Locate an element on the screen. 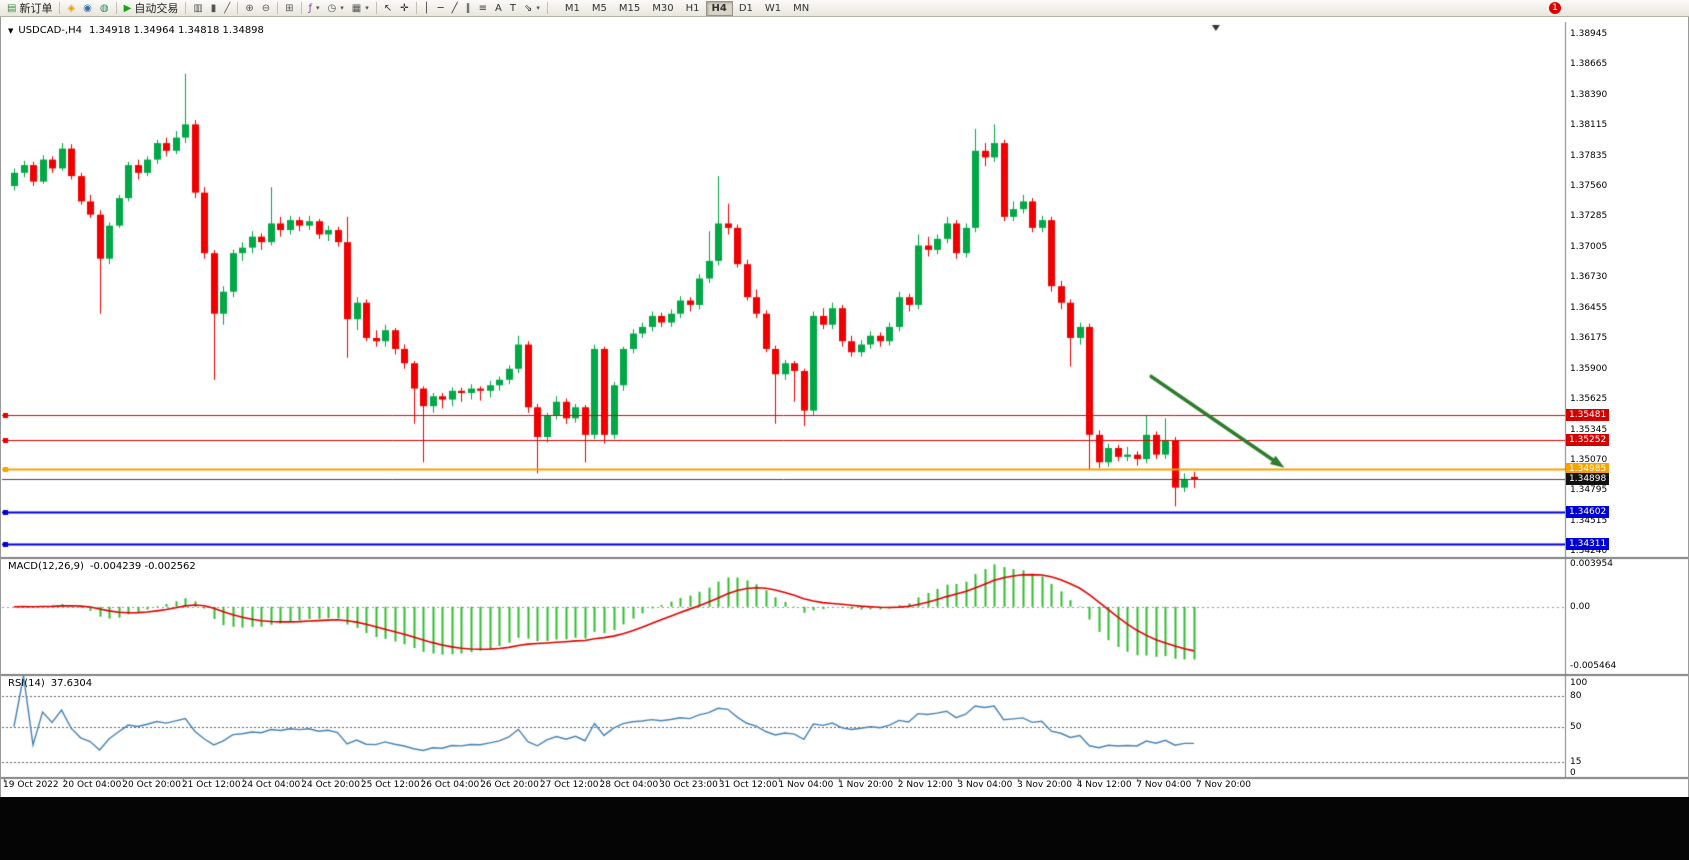  toolbar-buttons: ▤ 新订单 ◈ ◉ ◍ ▶ 自动交易 ▥ ▮ ╱ ⊕ ⊖ ⊞ ƒ ▾ ◷ ▾ ▦ ▾ ↖ ✛ │ ─ ╱ ∥ ≡ A T ⇘ ▾ is located at coordinates (277, 8).